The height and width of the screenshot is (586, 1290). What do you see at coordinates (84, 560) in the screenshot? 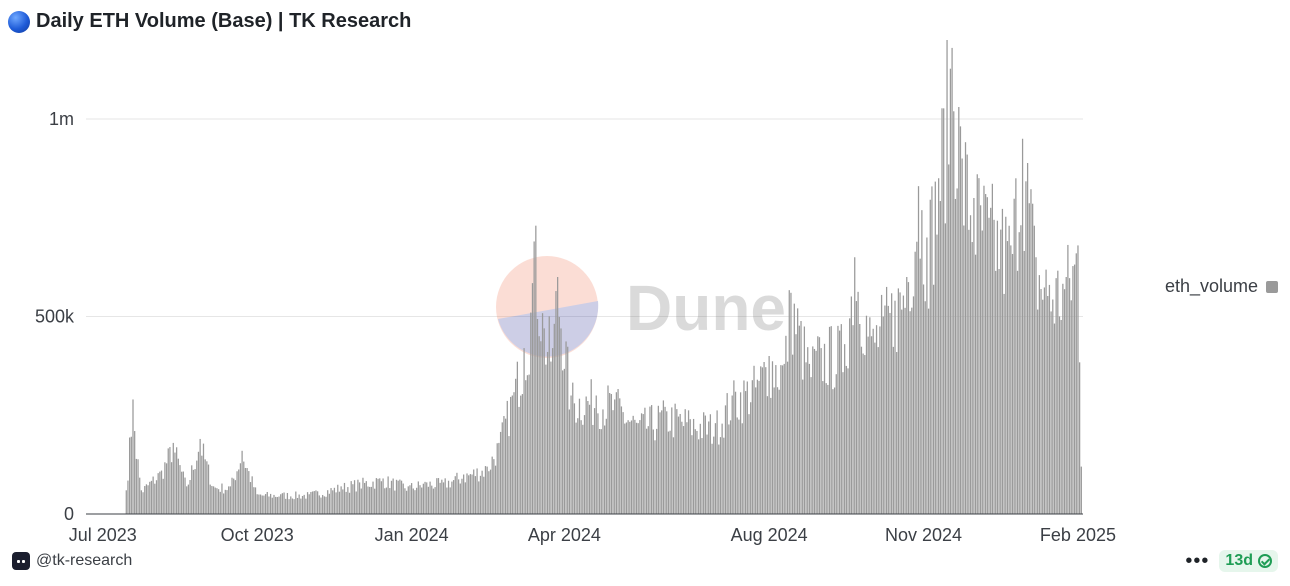
I see `author-handle: @tk-research` at bounding box center [84, 560].